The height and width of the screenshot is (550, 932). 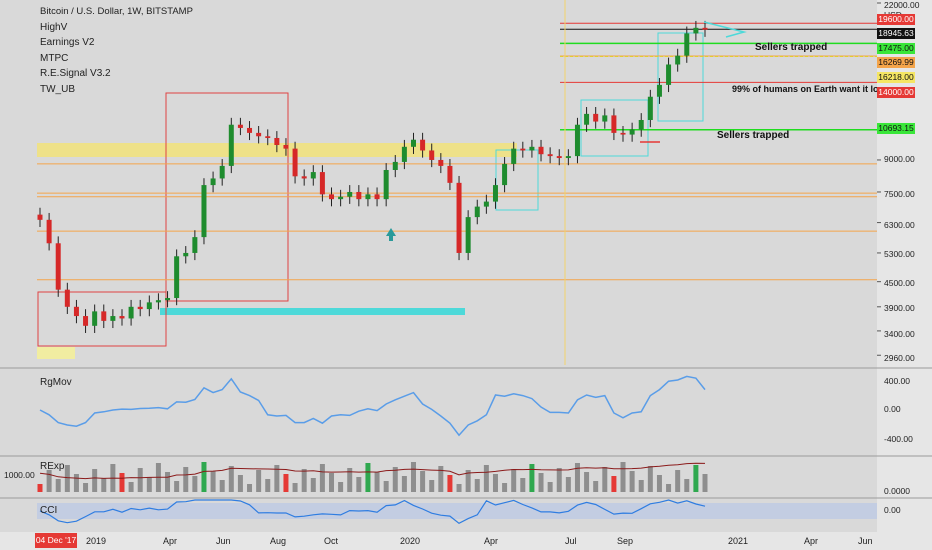 What do you see at coordinates (897, 381) in the screenshot?
I see `rgmov-axis-label: 400.00` at bounding box center [897, 381].